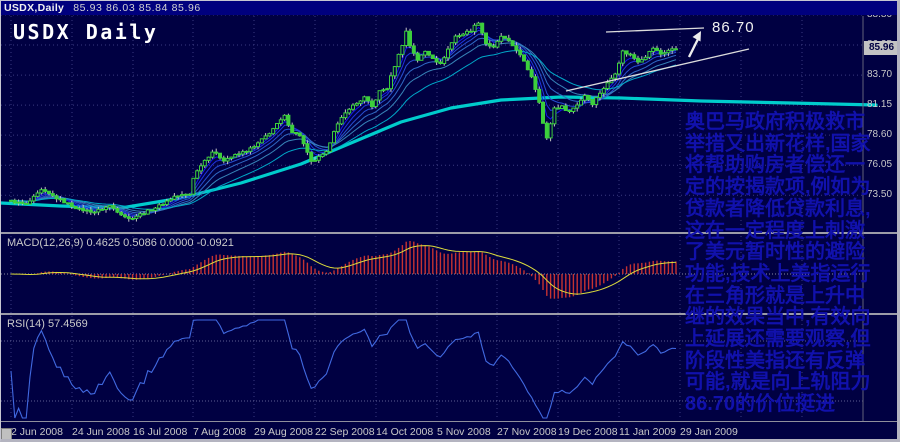 This screenshot has width=900, height=442. What do you see at coordinates (137, 8) in the screenshot?
I see `titlebar-ohlc-quote: 85.93 86.03 85.84 85.96` at bounding box center [137, 8].